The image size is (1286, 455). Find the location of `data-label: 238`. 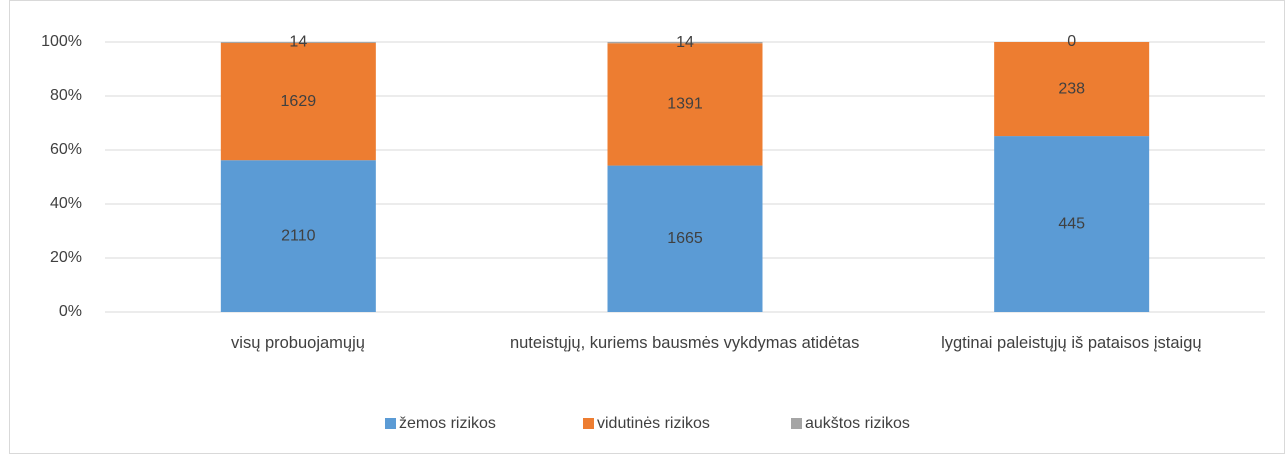

data-label: 238 is located at coordinates (1071, 88).